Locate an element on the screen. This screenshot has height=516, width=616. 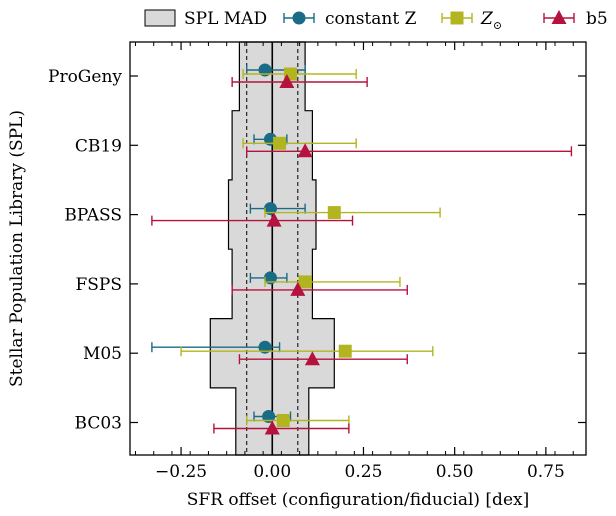
point-triangle-m05 is located at coordinates (323, 358).